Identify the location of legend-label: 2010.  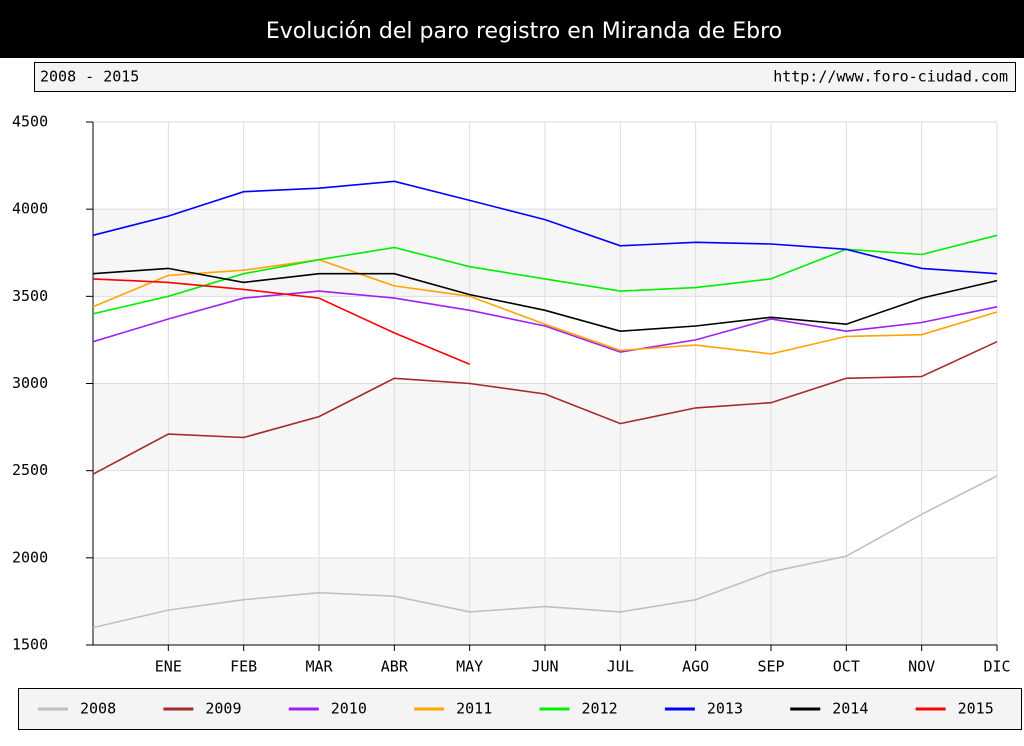
(349, 709).